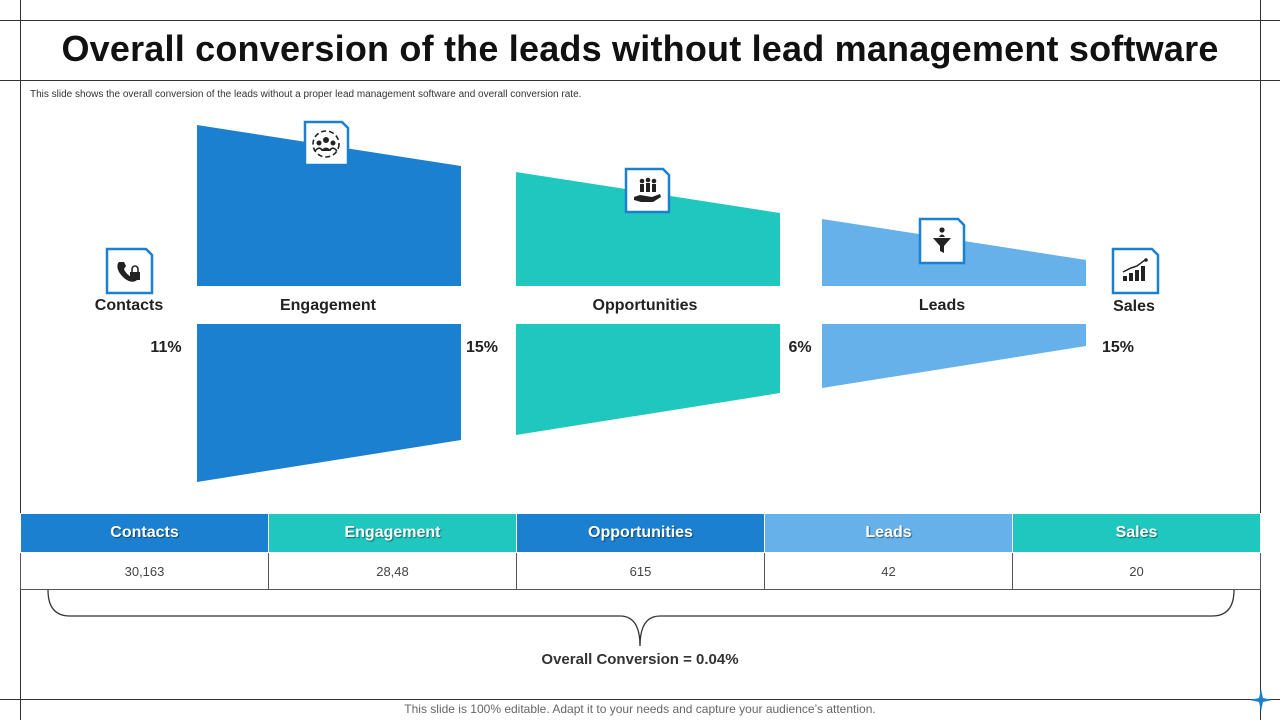  What do you see at coordinates (640, 659) in the screenshot?
I see `overall-conversion: Overall Conversion = 0.04%` at bounding box center [640, 659].